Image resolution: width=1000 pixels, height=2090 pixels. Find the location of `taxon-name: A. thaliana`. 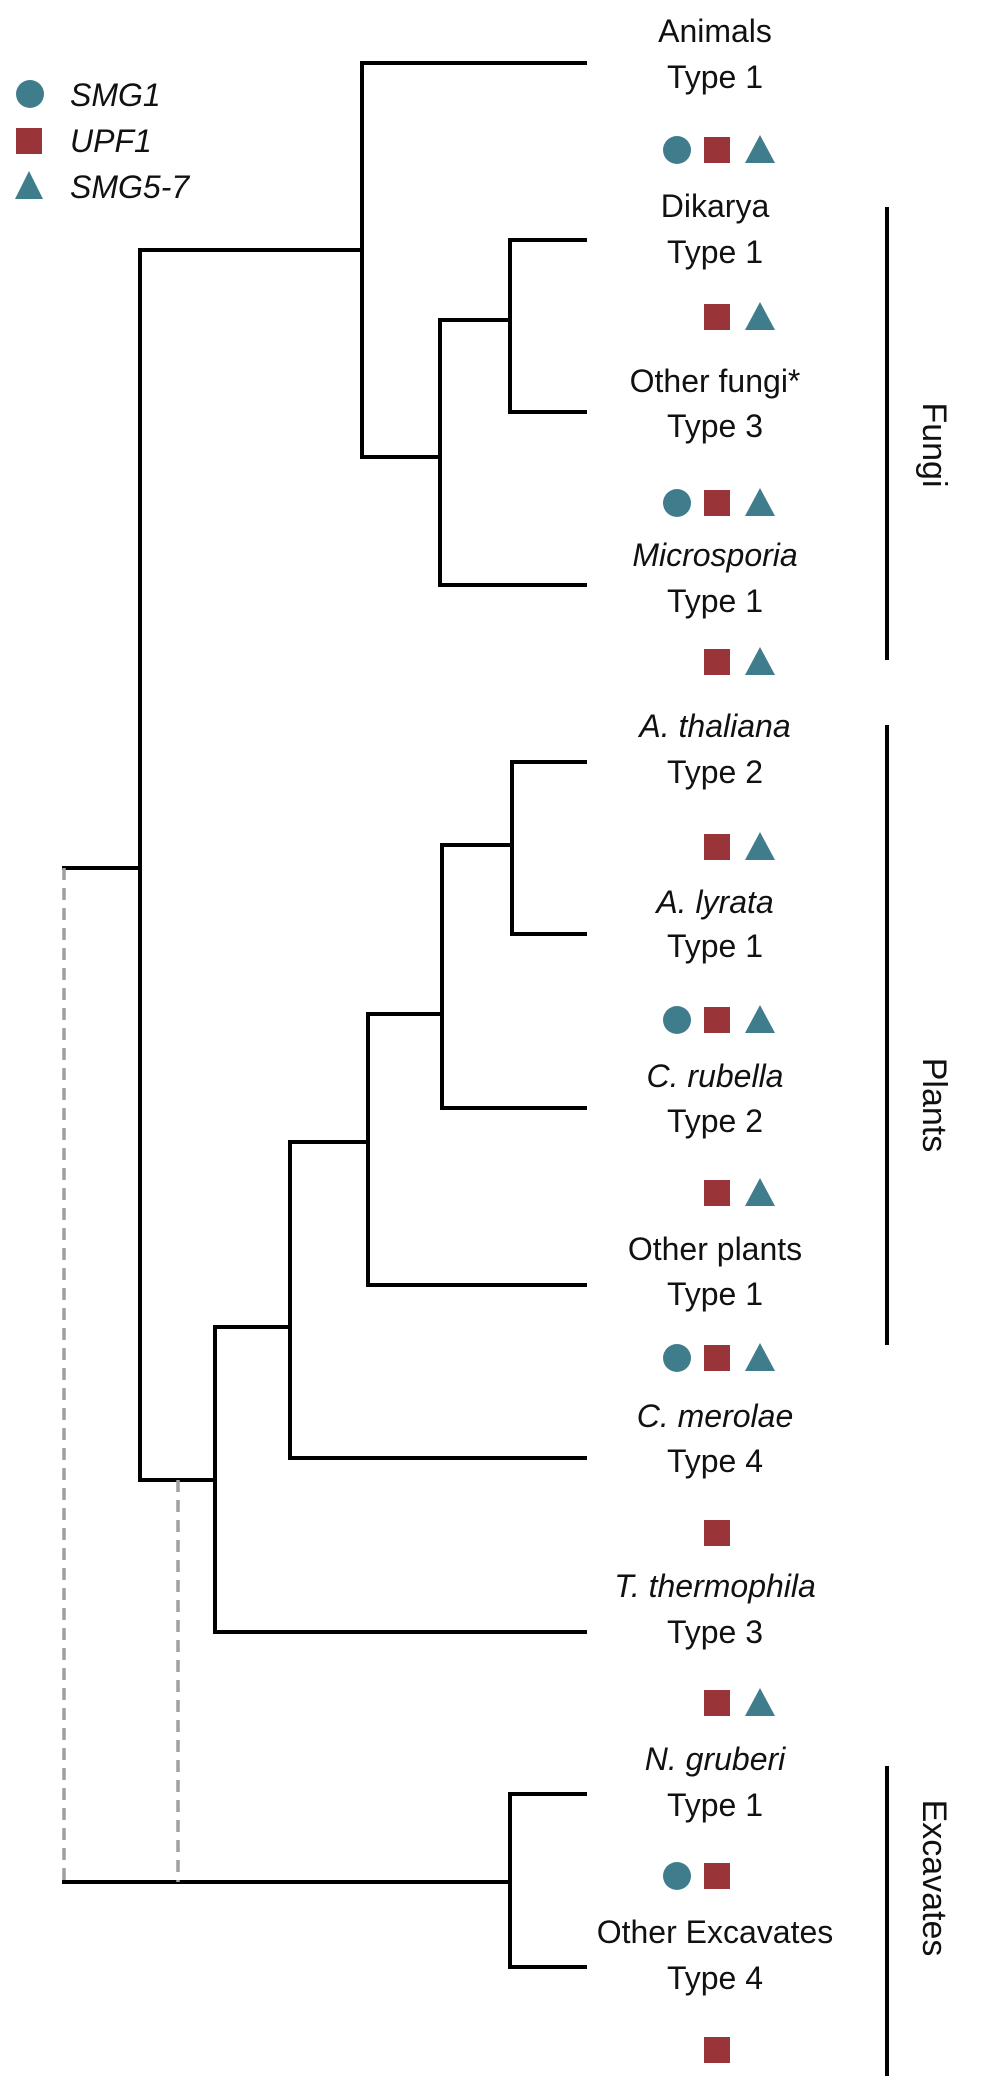

taxon-name: A. thaliana is located at coordinates (713, 726).